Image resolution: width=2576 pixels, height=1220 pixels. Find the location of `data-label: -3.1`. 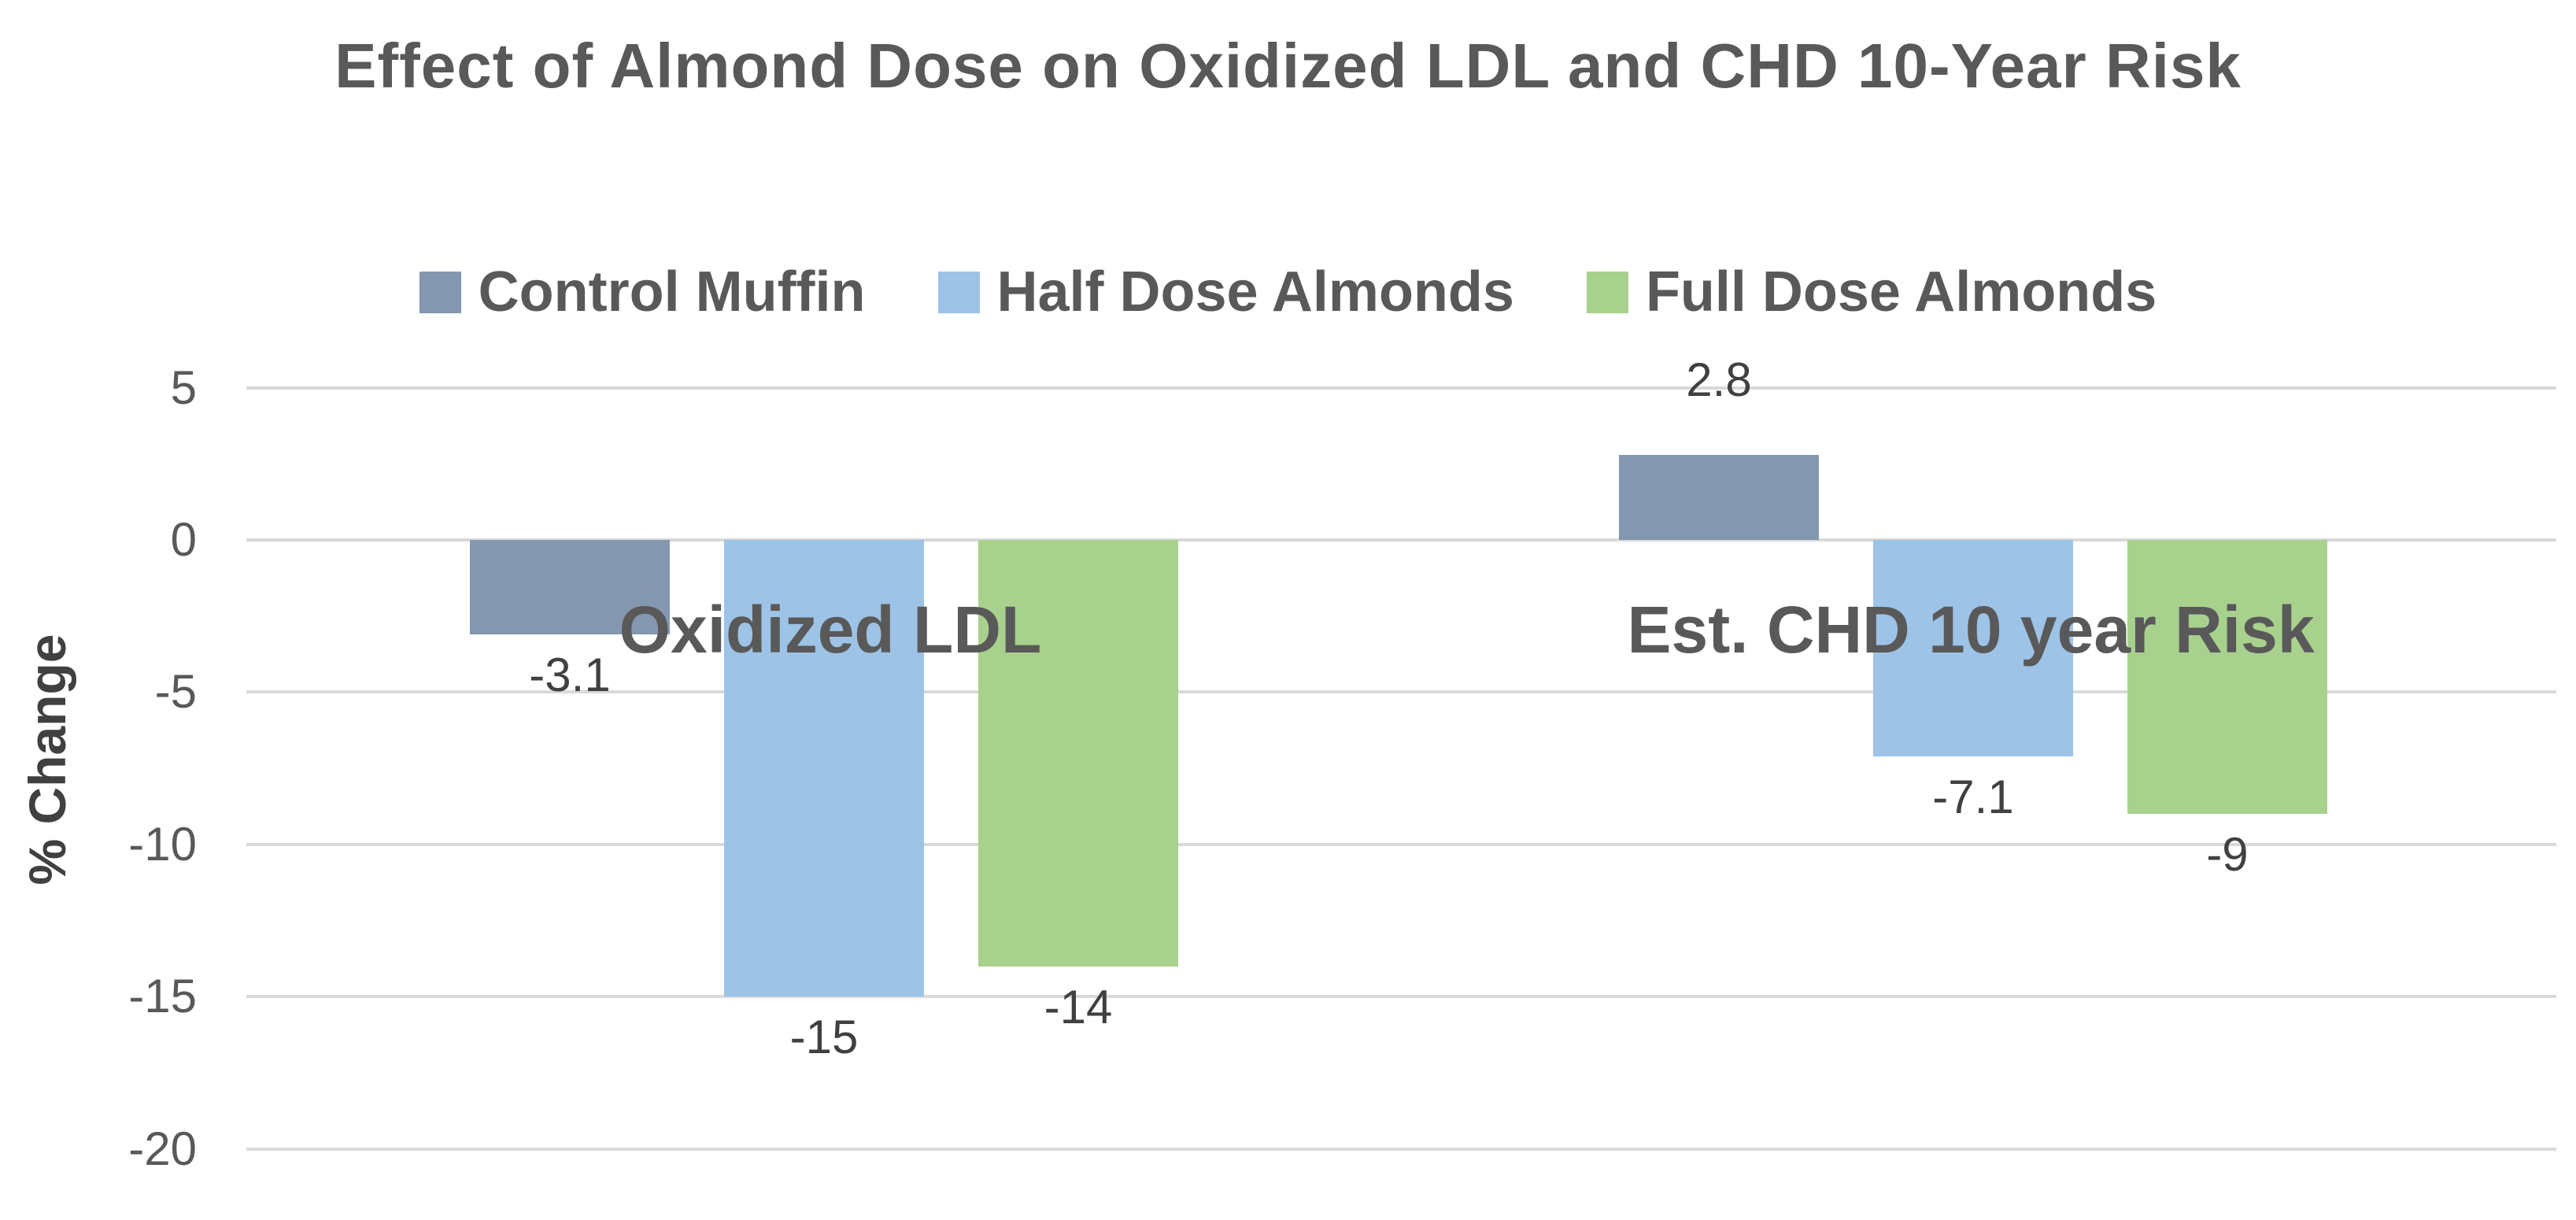

data-label: -3.1 is located at coordinates (570, 674).